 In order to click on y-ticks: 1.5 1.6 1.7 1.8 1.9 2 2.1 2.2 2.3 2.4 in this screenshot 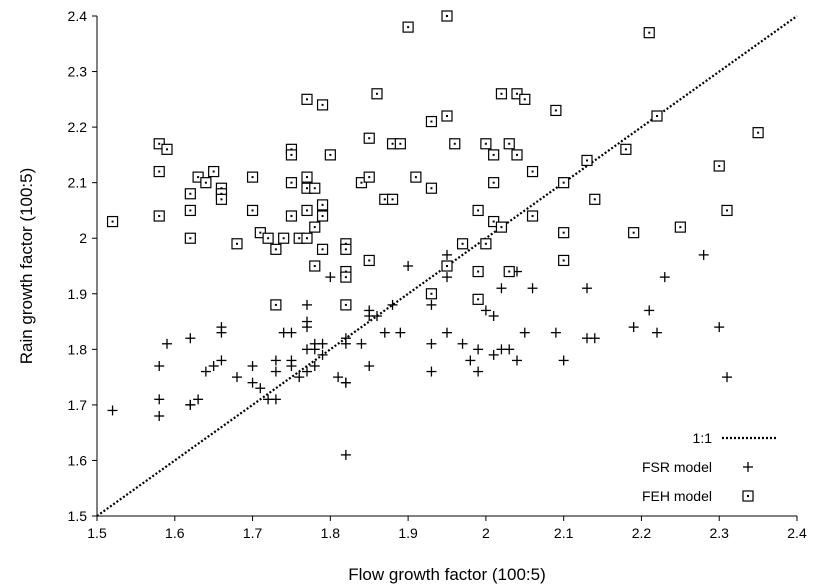, I will do `click(82, 266)`.